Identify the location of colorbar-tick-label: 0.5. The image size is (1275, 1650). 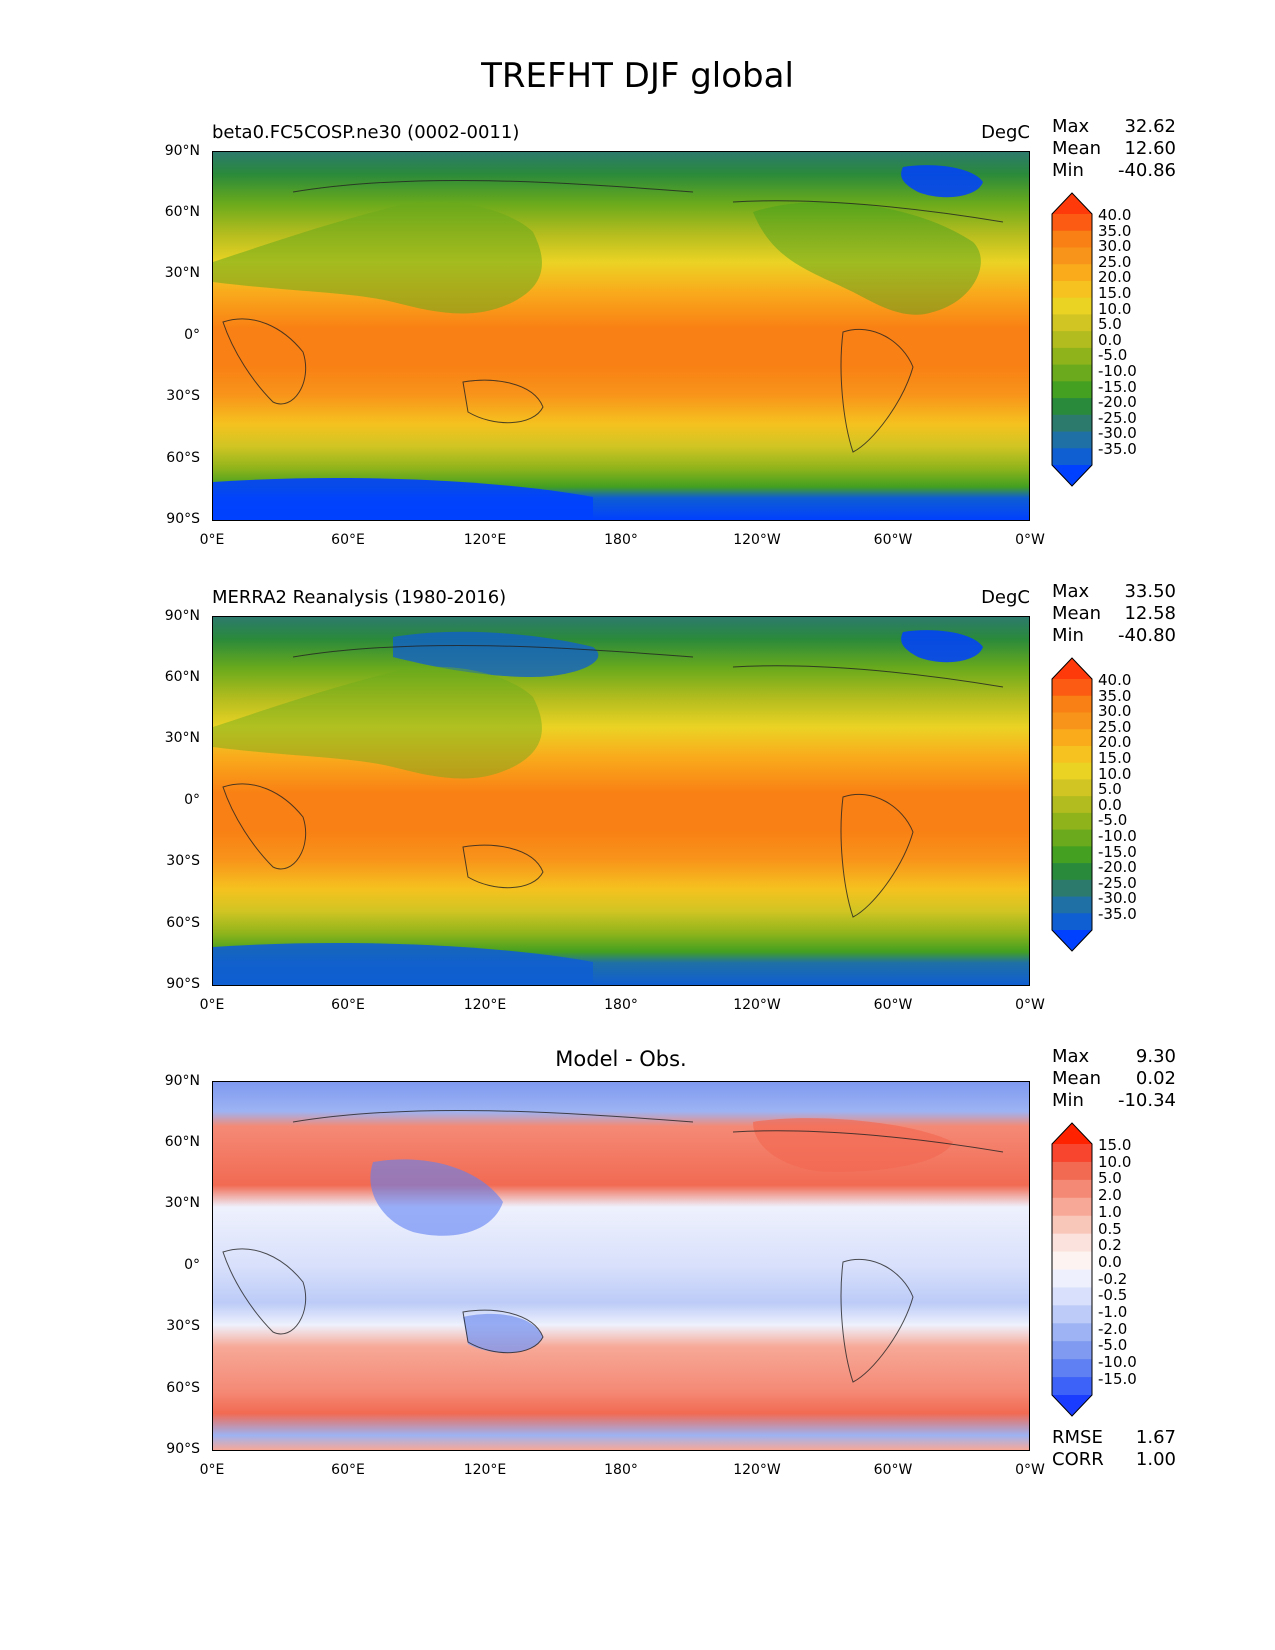
(1110, 1228).